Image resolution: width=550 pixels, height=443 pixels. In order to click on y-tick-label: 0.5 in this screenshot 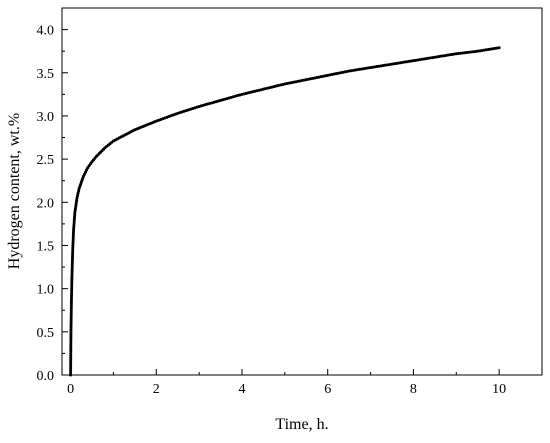, I will do `click(46, 333)`.